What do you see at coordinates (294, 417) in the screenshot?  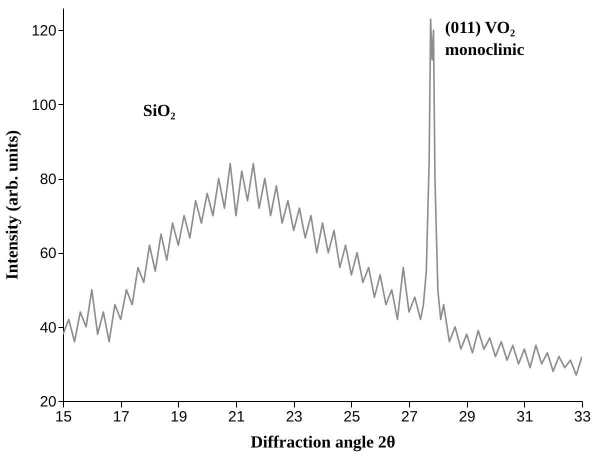 I see `x-tick-label: 23` at bounding box center [294, 417].